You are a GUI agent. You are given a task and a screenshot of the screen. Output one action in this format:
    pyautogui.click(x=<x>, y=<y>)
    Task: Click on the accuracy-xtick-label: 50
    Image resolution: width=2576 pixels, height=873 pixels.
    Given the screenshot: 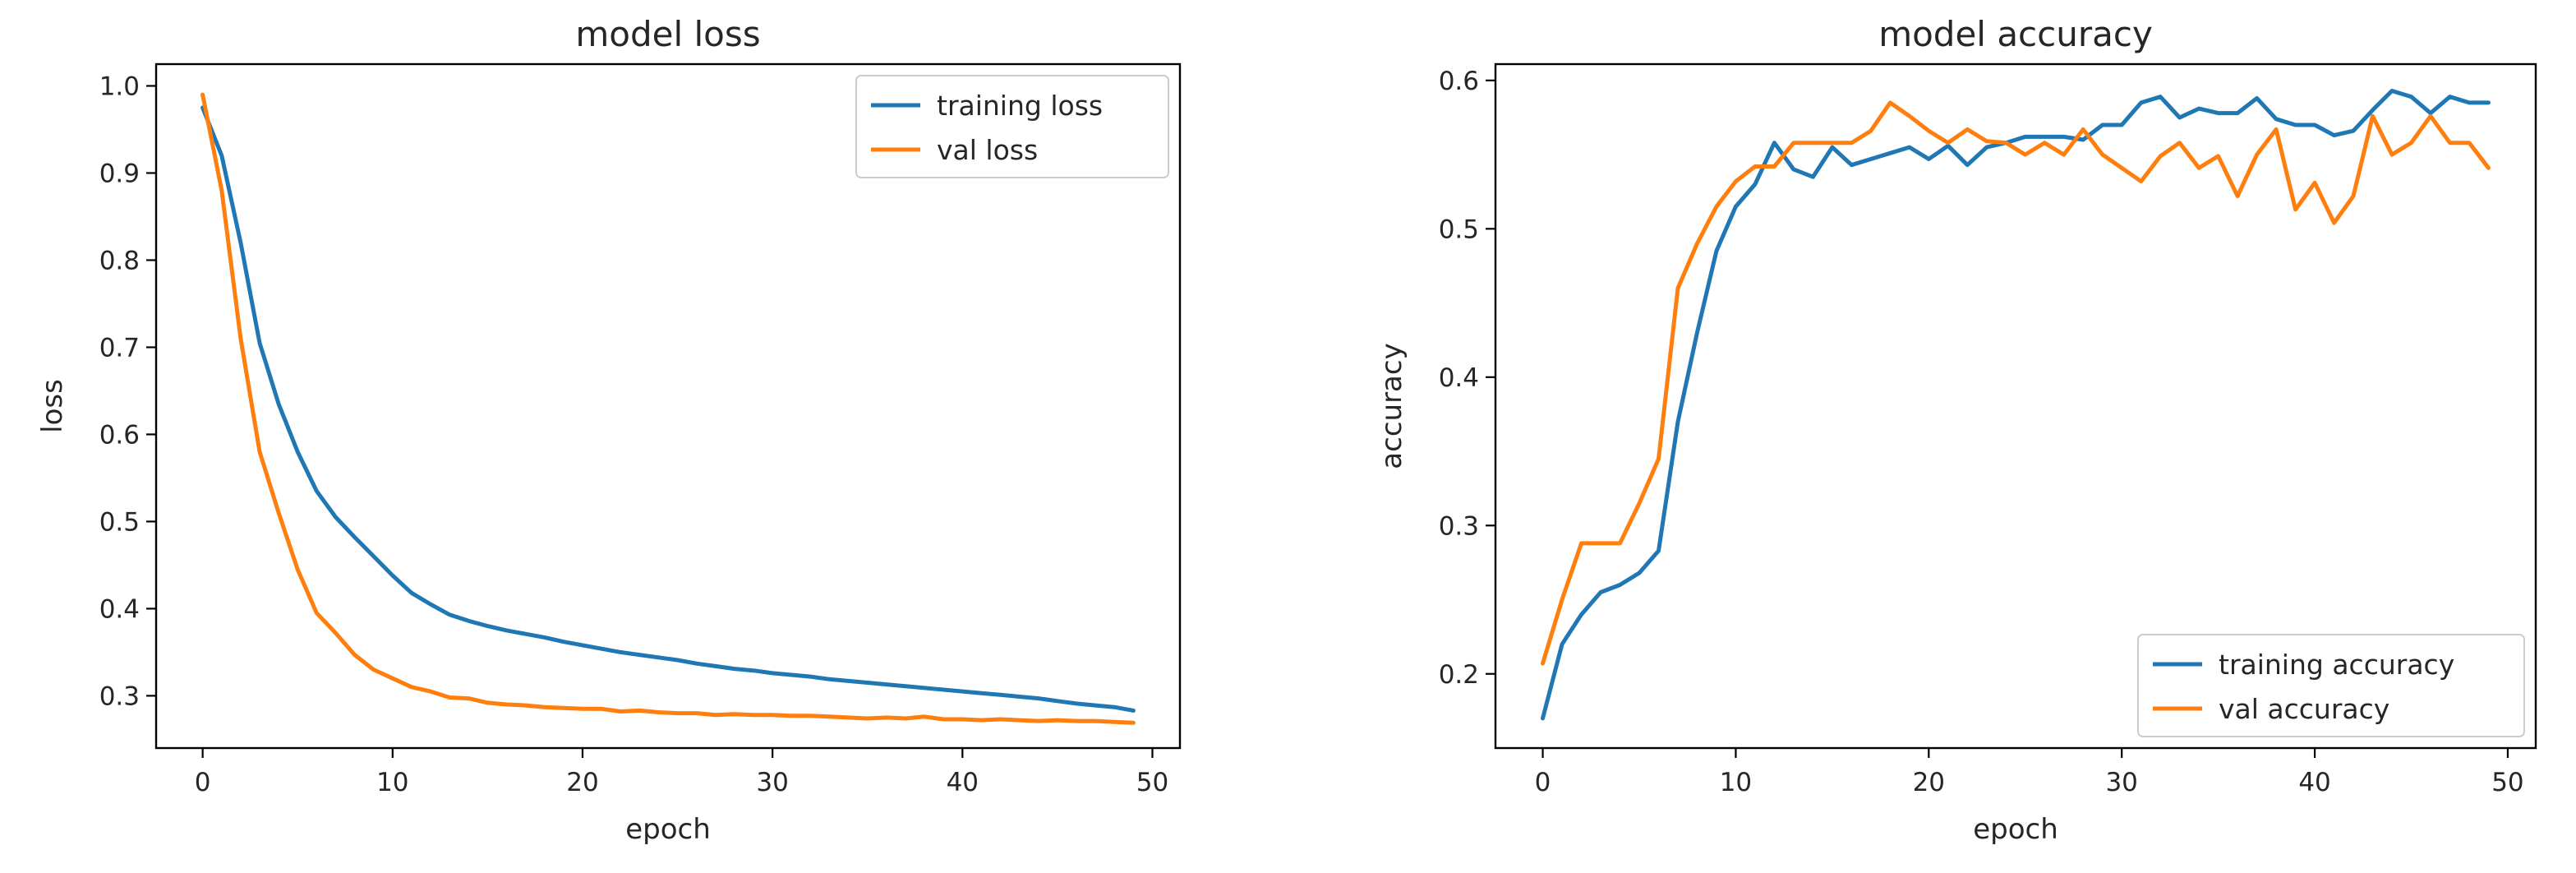 What is the action you would take?
    pyautogui.click(x=2507, y=782)
    